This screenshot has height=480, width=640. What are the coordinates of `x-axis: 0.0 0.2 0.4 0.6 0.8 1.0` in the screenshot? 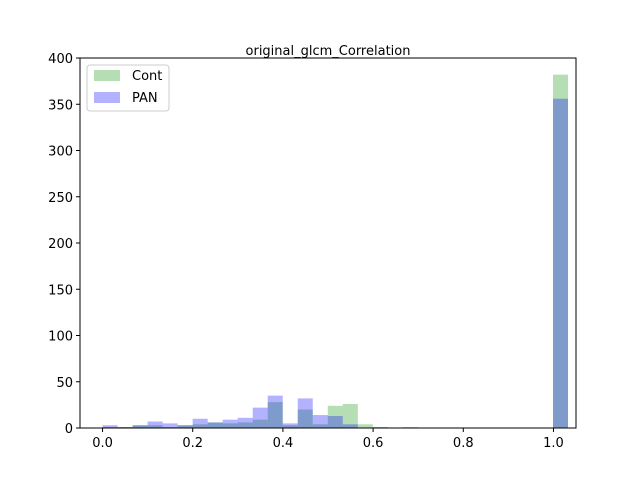 It's located at (328, 439).